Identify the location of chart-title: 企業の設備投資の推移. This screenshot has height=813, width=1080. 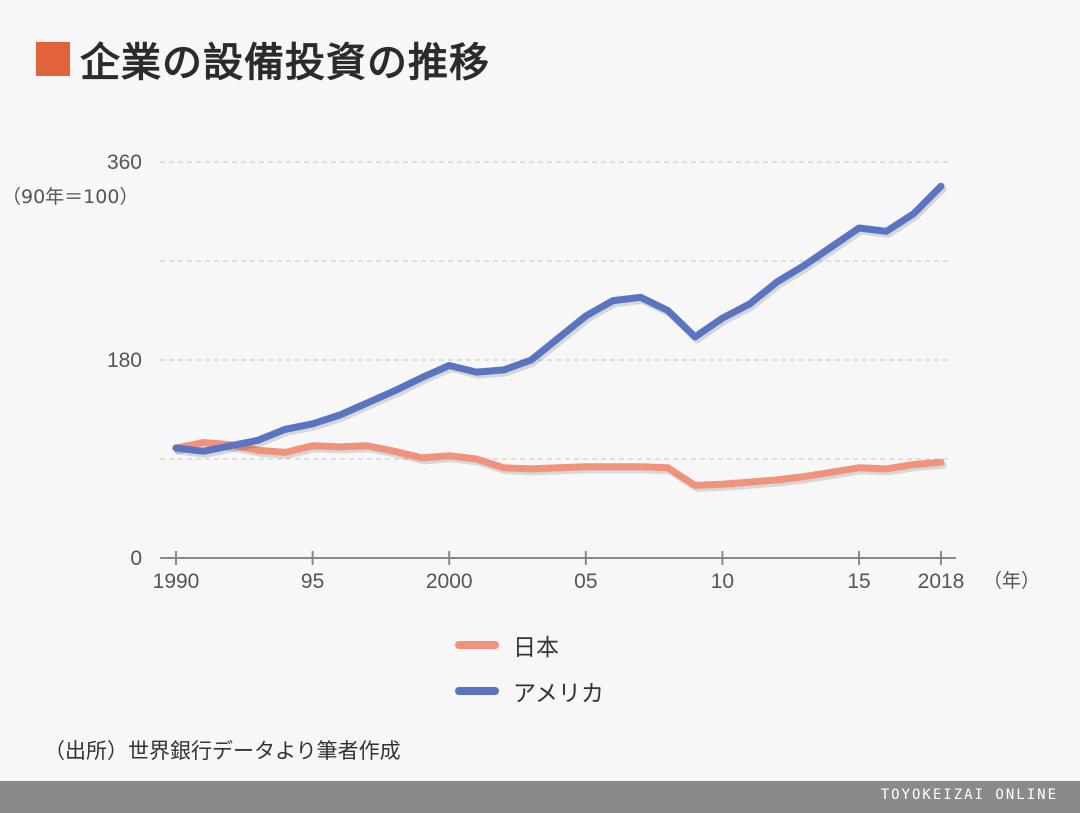
(285, 63).